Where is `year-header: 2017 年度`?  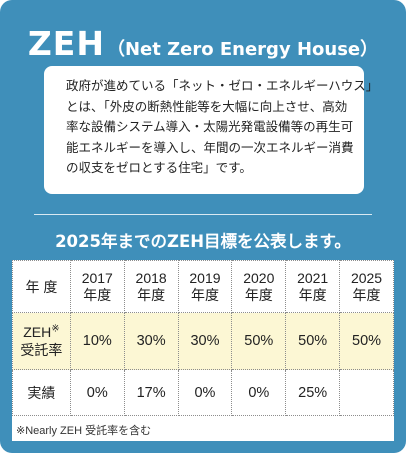
year-header: 2017 年度 is located at coordinates (97, 286).